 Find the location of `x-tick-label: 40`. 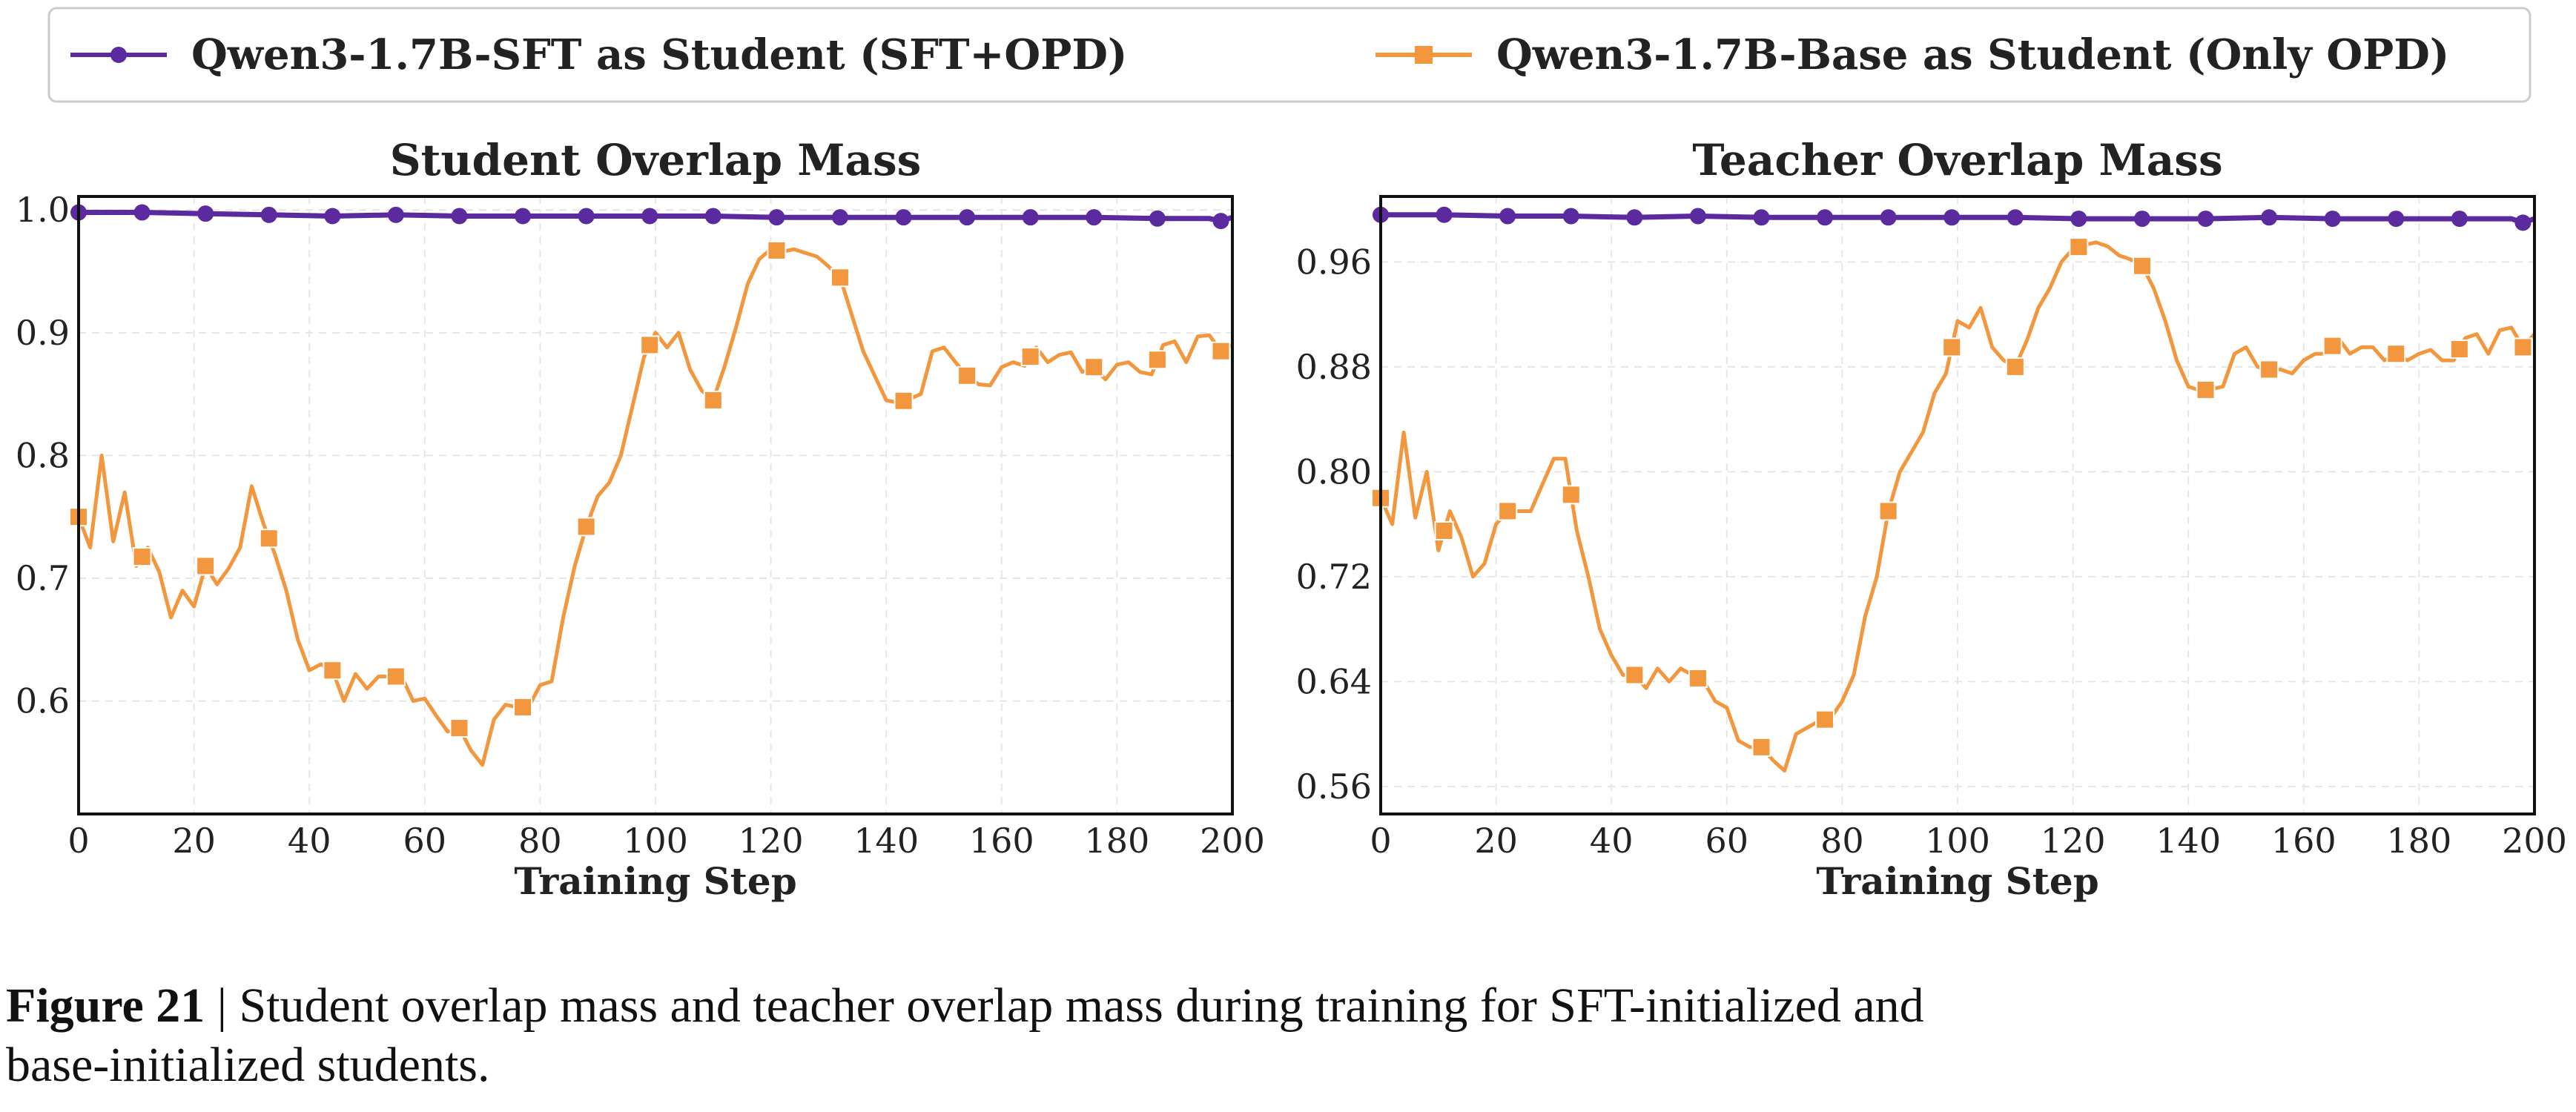

x-tick-label: 40 is located at coordinates (309, 841).